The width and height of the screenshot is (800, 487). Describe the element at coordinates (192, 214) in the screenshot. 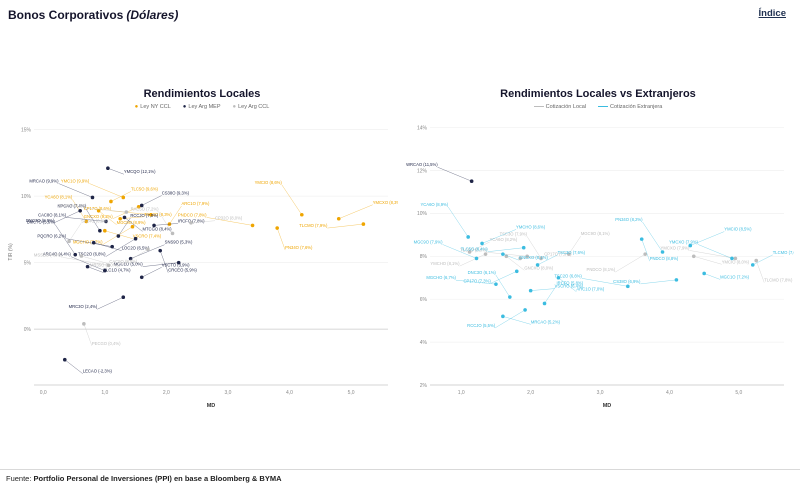

I see `svg-text: PNDCO (7,8%)` at that location.